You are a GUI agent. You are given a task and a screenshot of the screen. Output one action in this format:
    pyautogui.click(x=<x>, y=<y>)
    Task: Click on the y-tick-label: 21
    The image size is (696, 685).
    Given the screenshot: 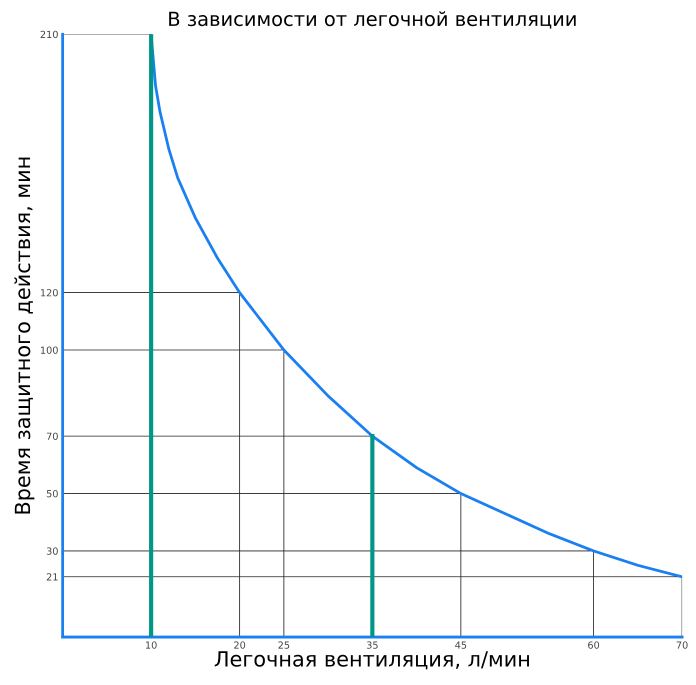 What is the action you would take?
    pyautogui.click(x=52, y=576)
    